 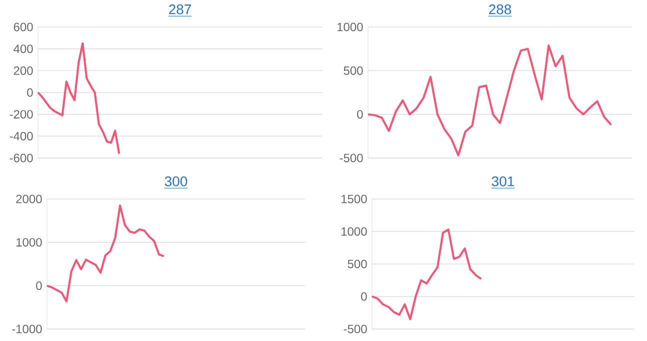 What do you see at coordinates (23, 27) in the screenshot?
I see `y-tick-label: 600` at bounding box center [23, 27].